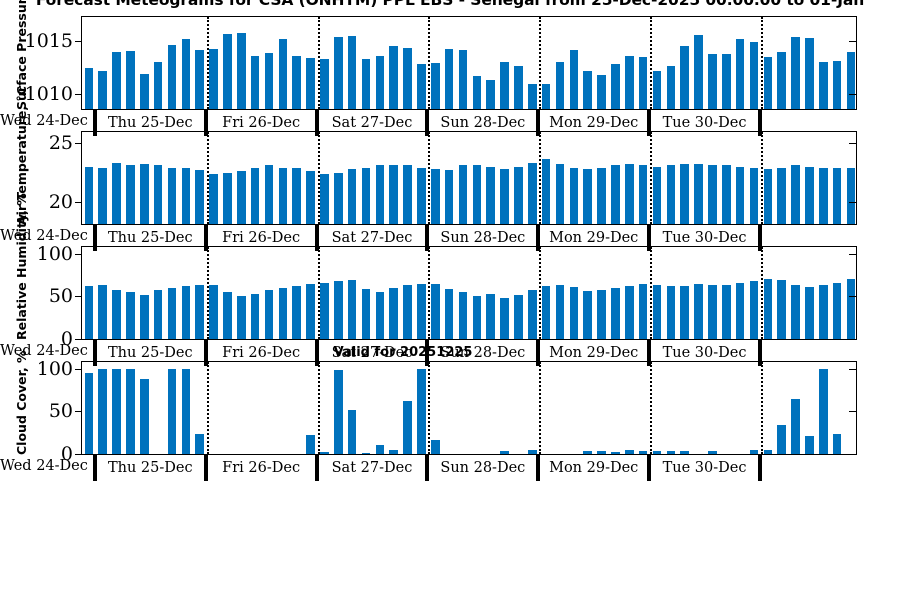 The width and height of the screenshot is (900, 600). I want to click on y-tick-inner, so click(852, 95).